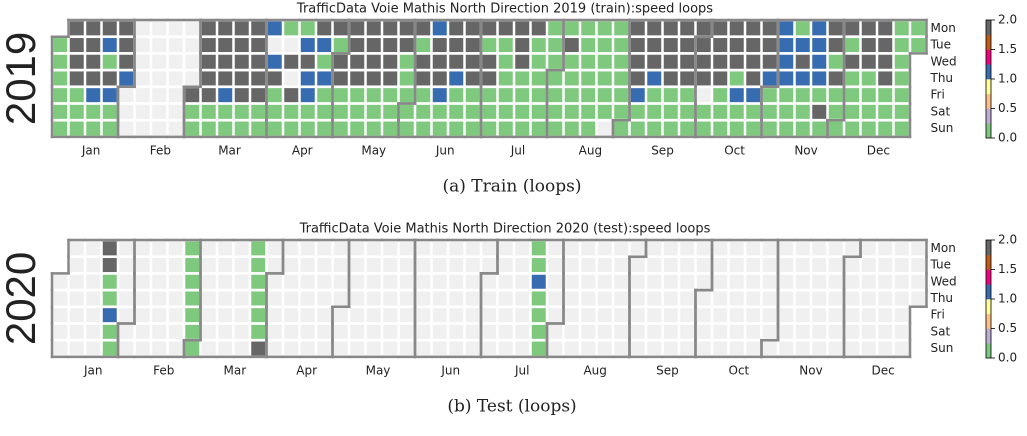 The width and height of the screenshot is (1027, 436). Describe the element at coordinates (943, 28) in the screenshot. I see `weekday-label: Mon` at that location.